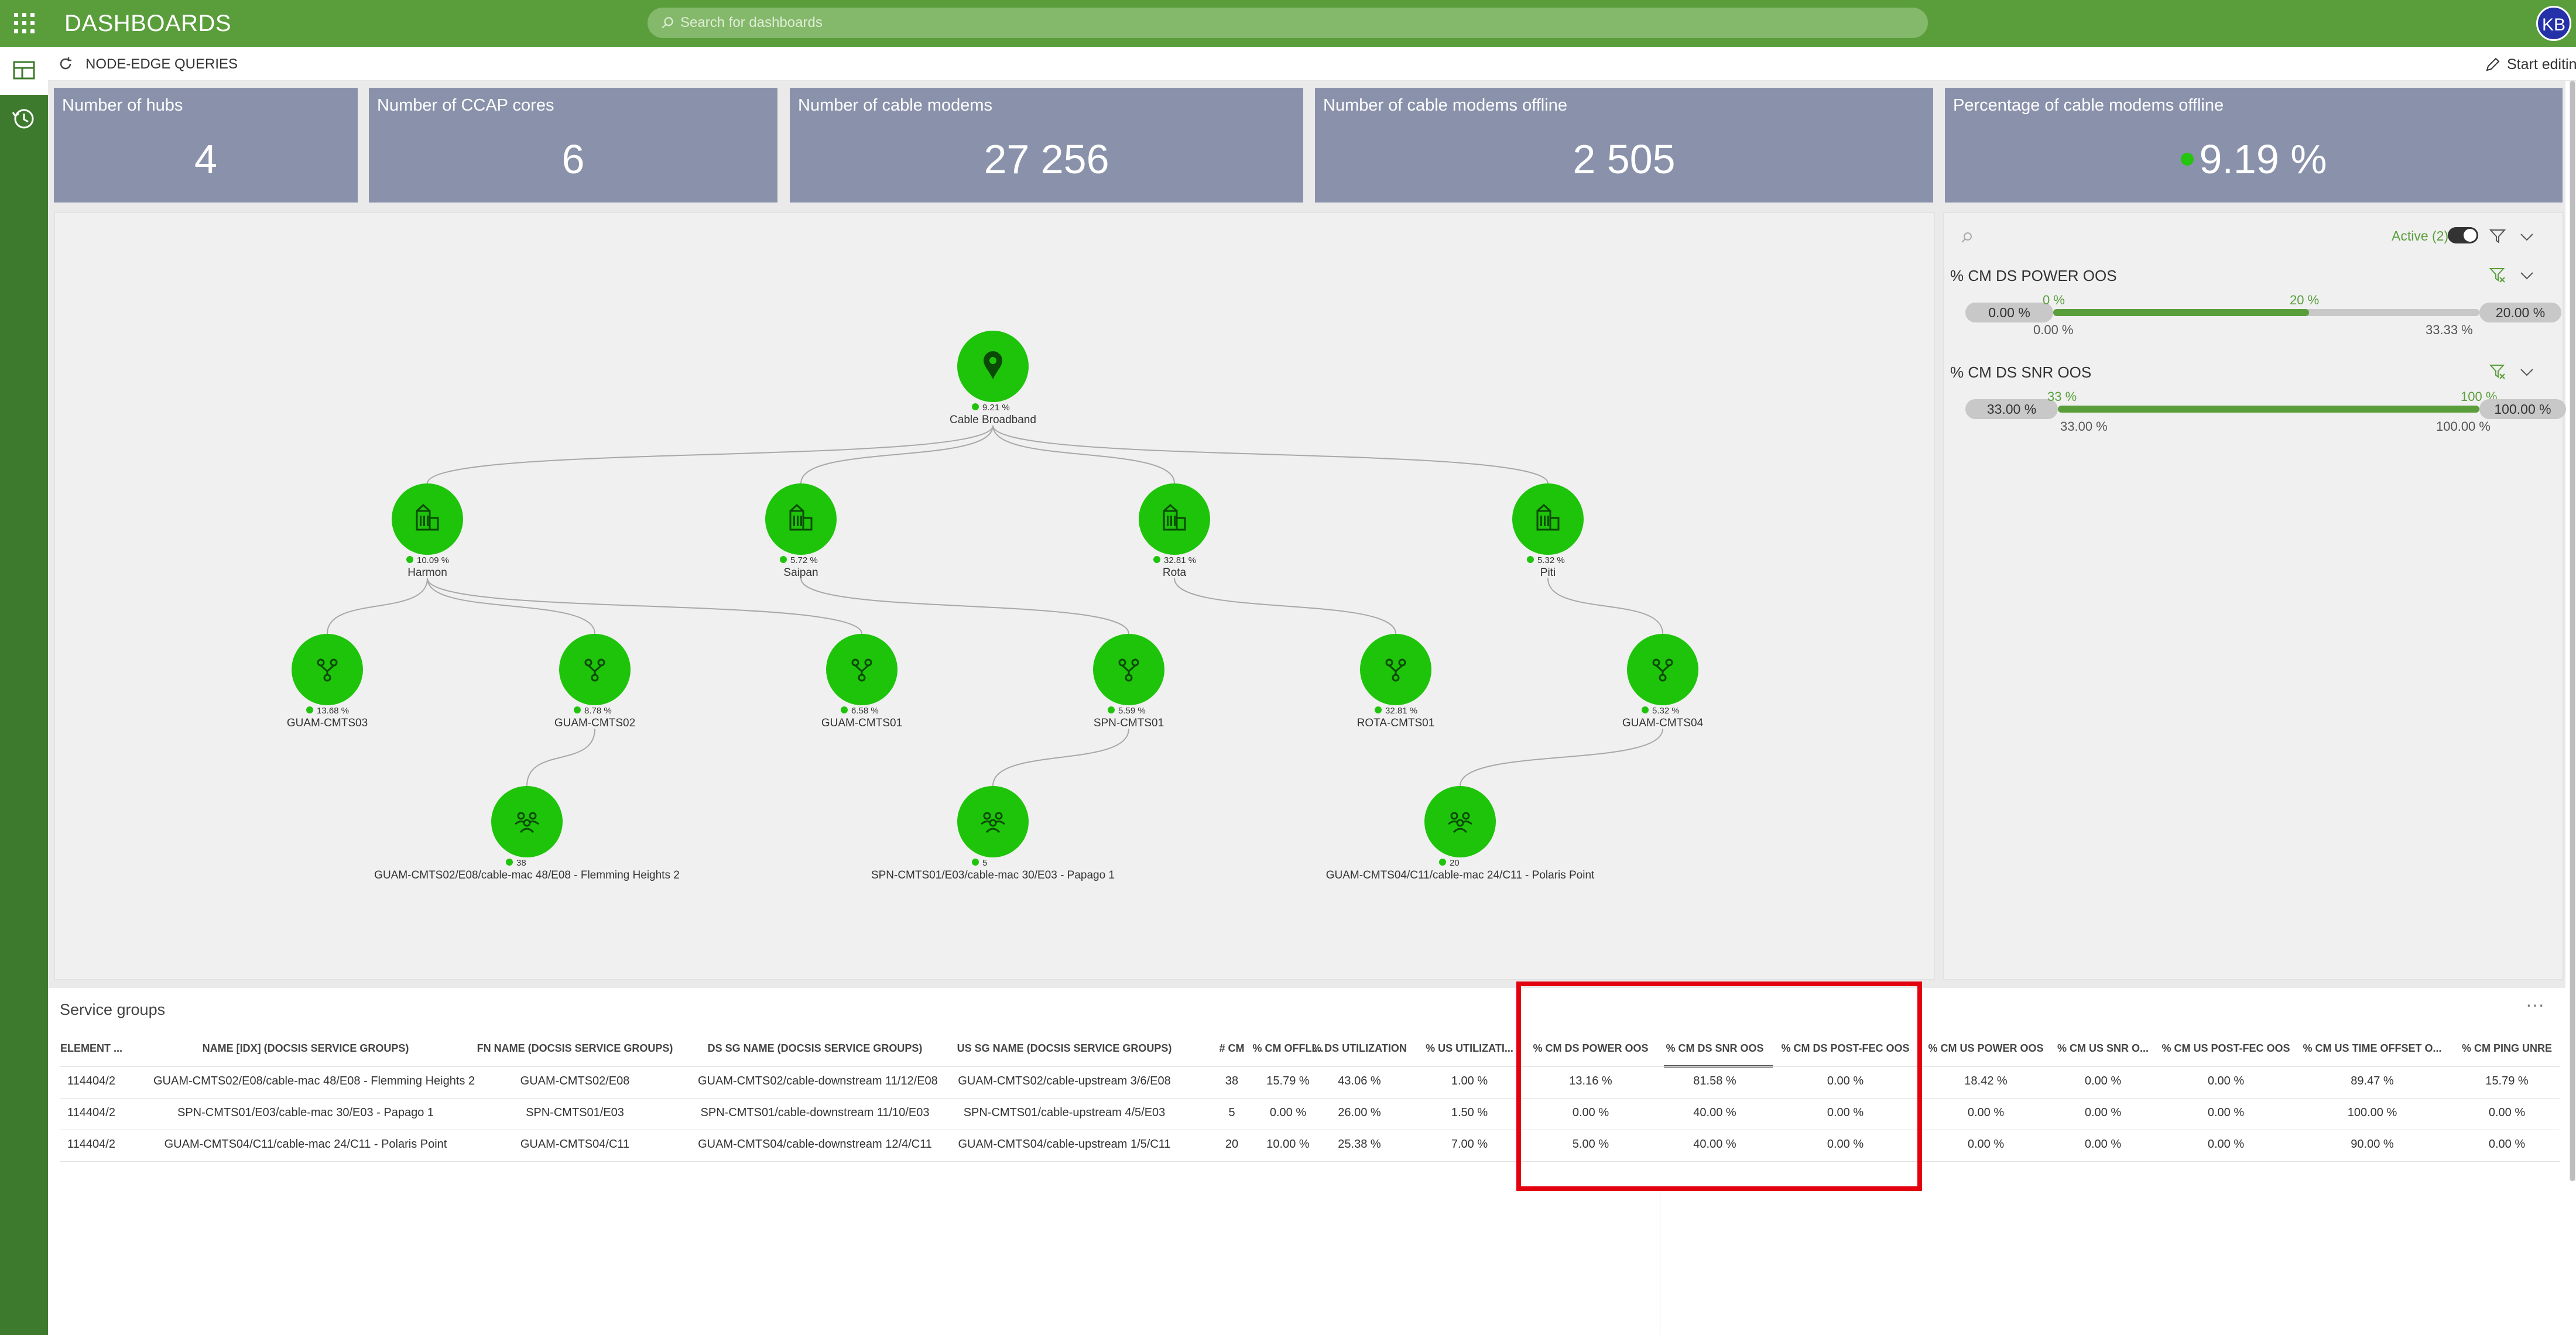  What do you see at coordinates (1469, 1112) in the screenshot?
I see `table-cell: 1.50 %` at bounding box center [1469, 1112].